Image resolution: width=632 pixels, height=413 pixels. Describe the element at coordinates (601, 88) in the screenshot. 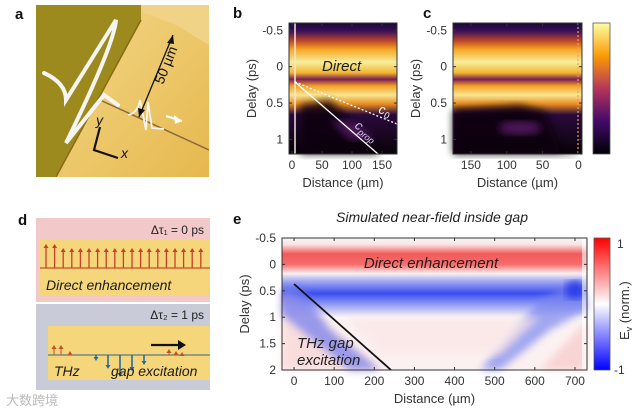

I see `colorbar-inferno` at that location.